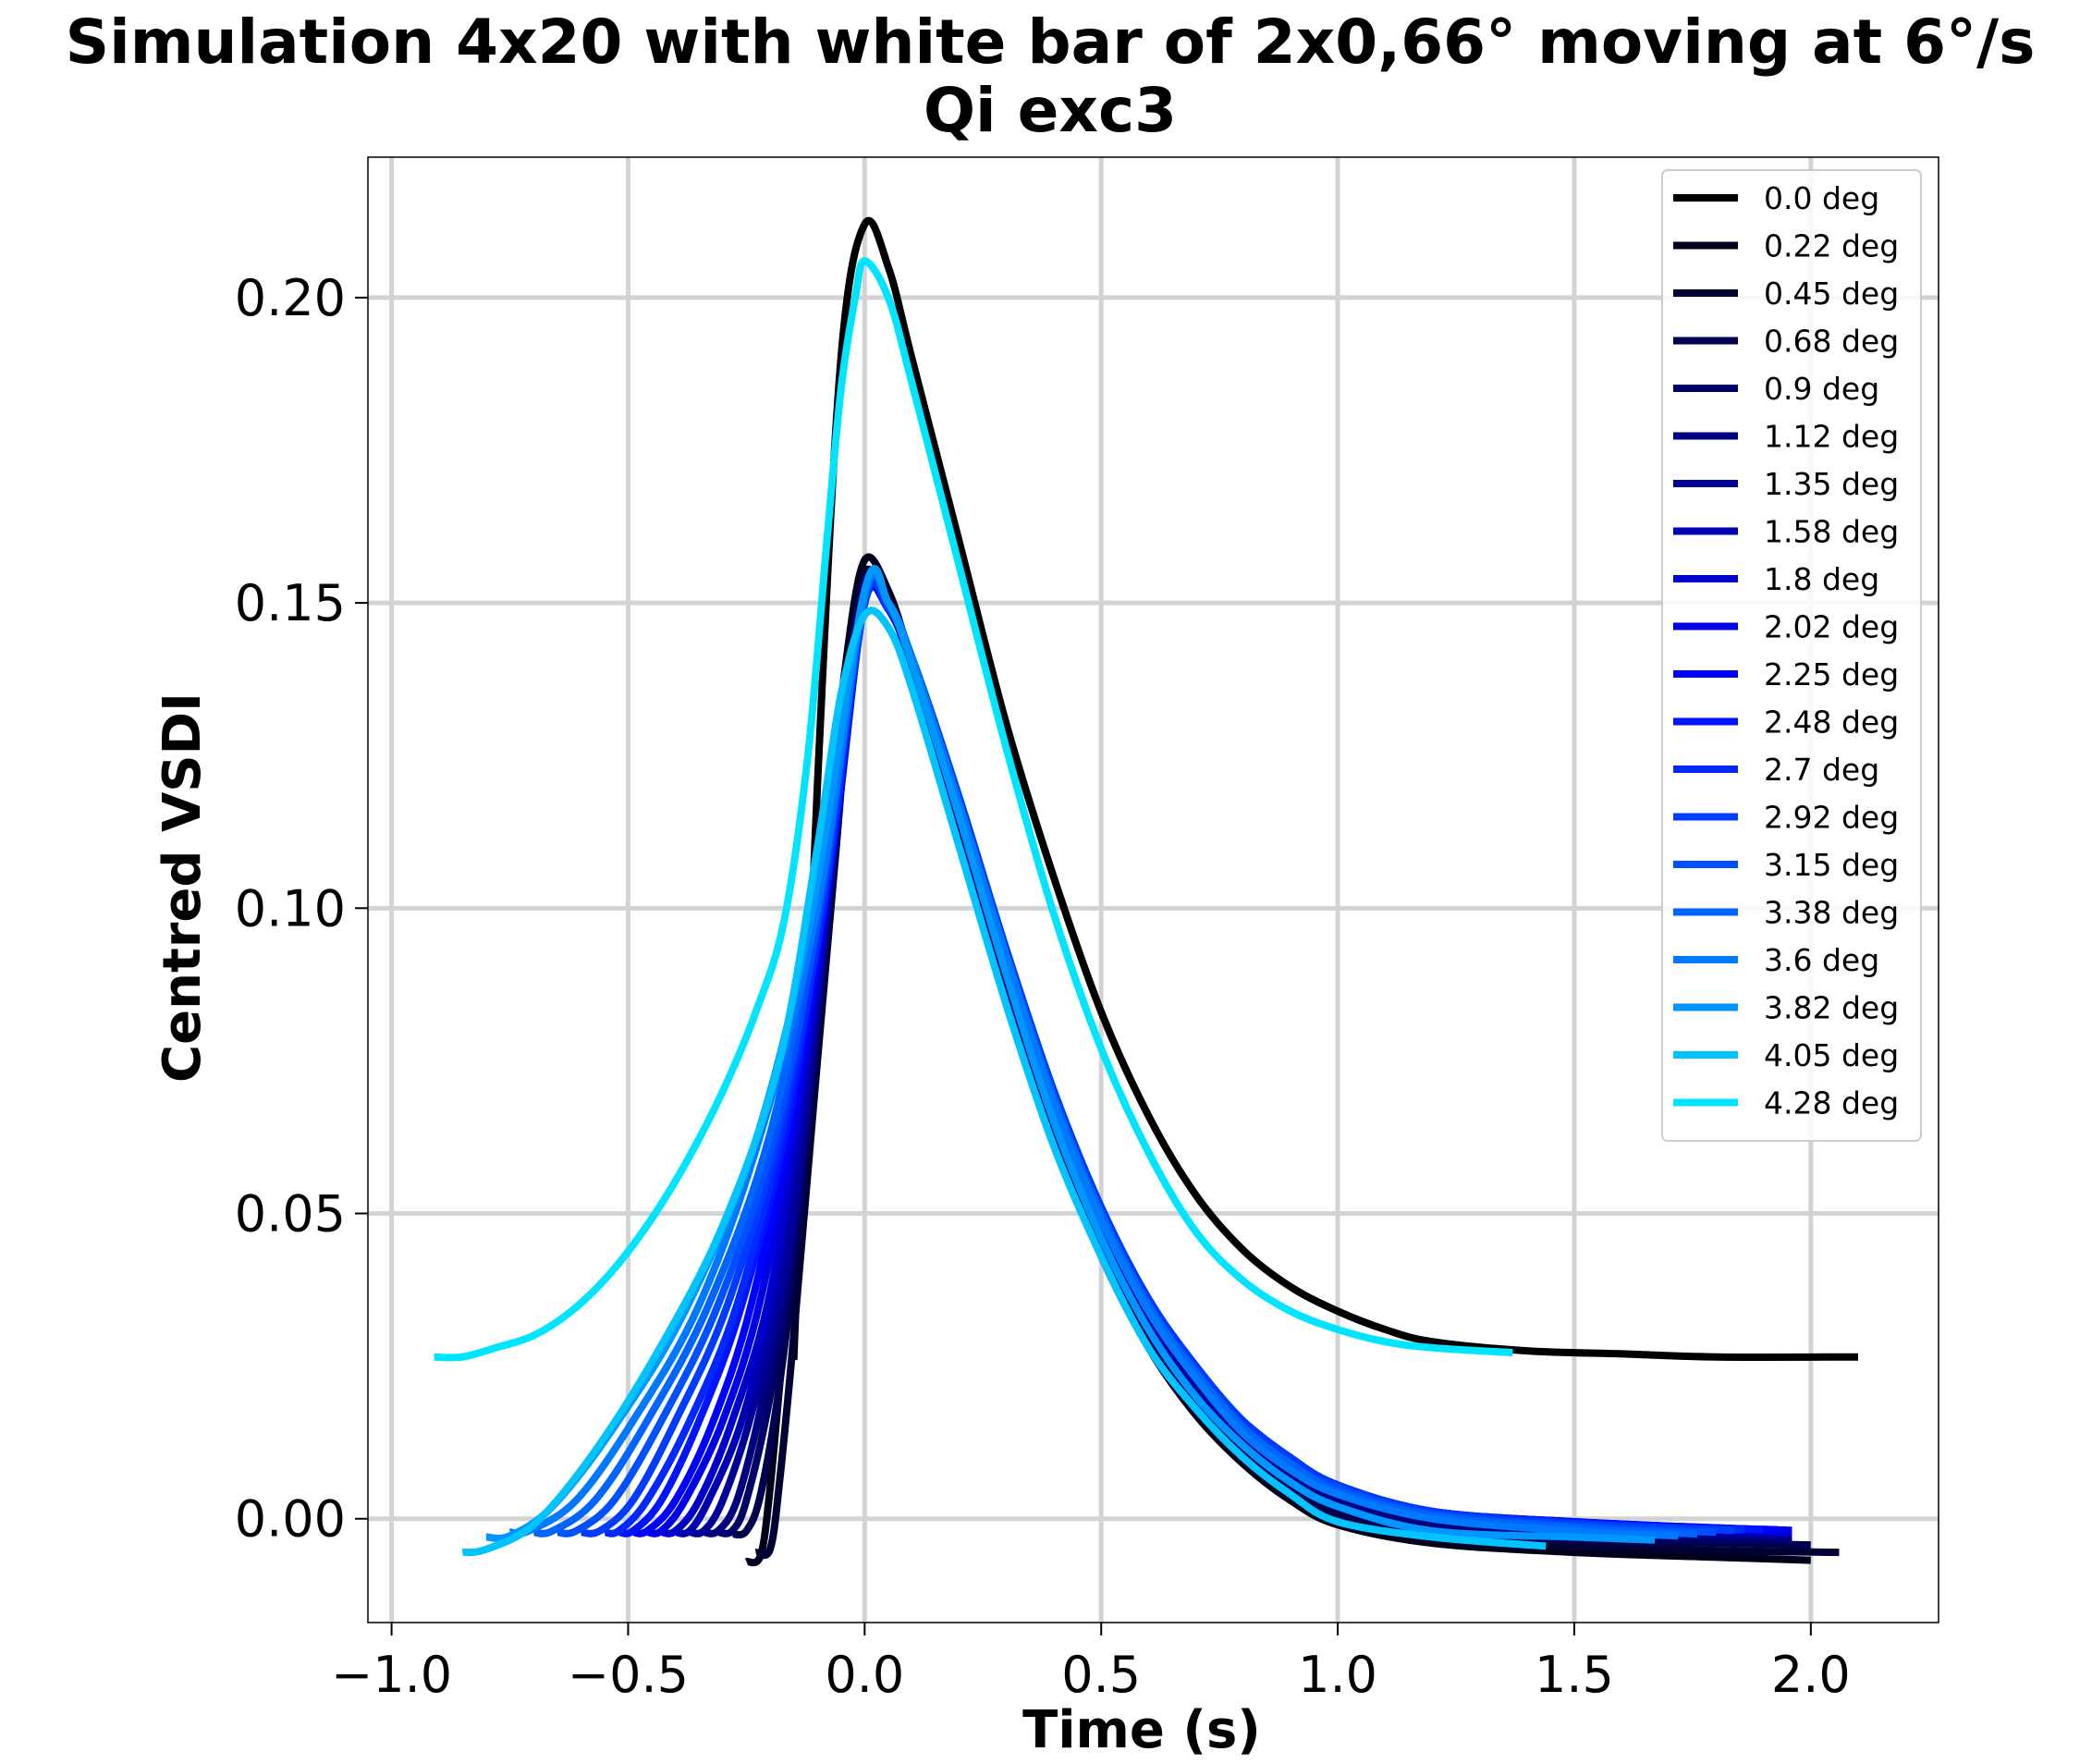  What do you see at coordinates (1831, 913) in the screenshot?
I see `legend-label: 3.38 deg` at bounding box center [1831, 913].